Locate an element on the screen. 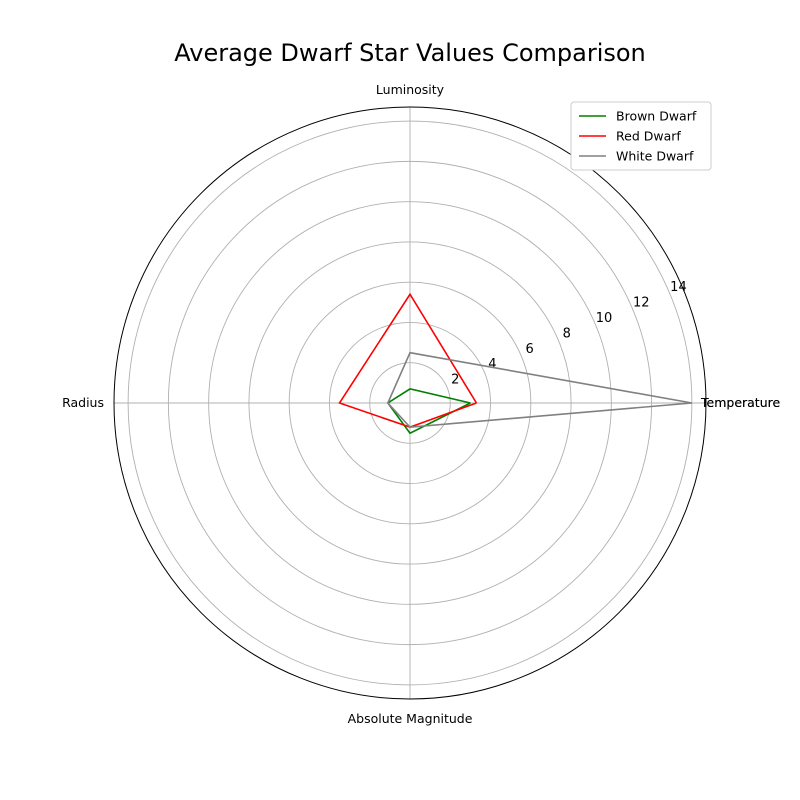 Image resolution: width=800 pixels, height=800 pixels. legend-label-0: Brown Dwarf is located at coordinates (656, 116).